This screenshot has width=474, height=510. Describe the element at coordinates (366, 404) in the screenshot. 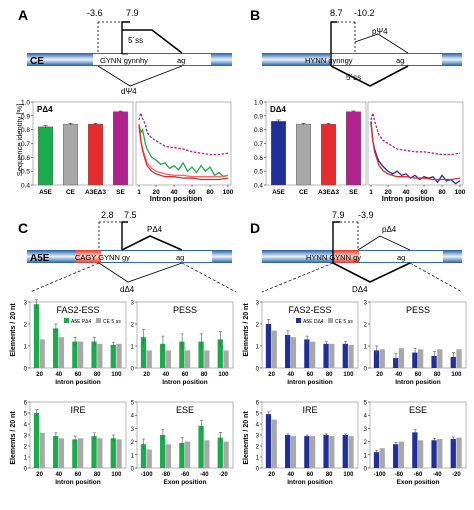

I see `y-tick-label: 5` at that location.